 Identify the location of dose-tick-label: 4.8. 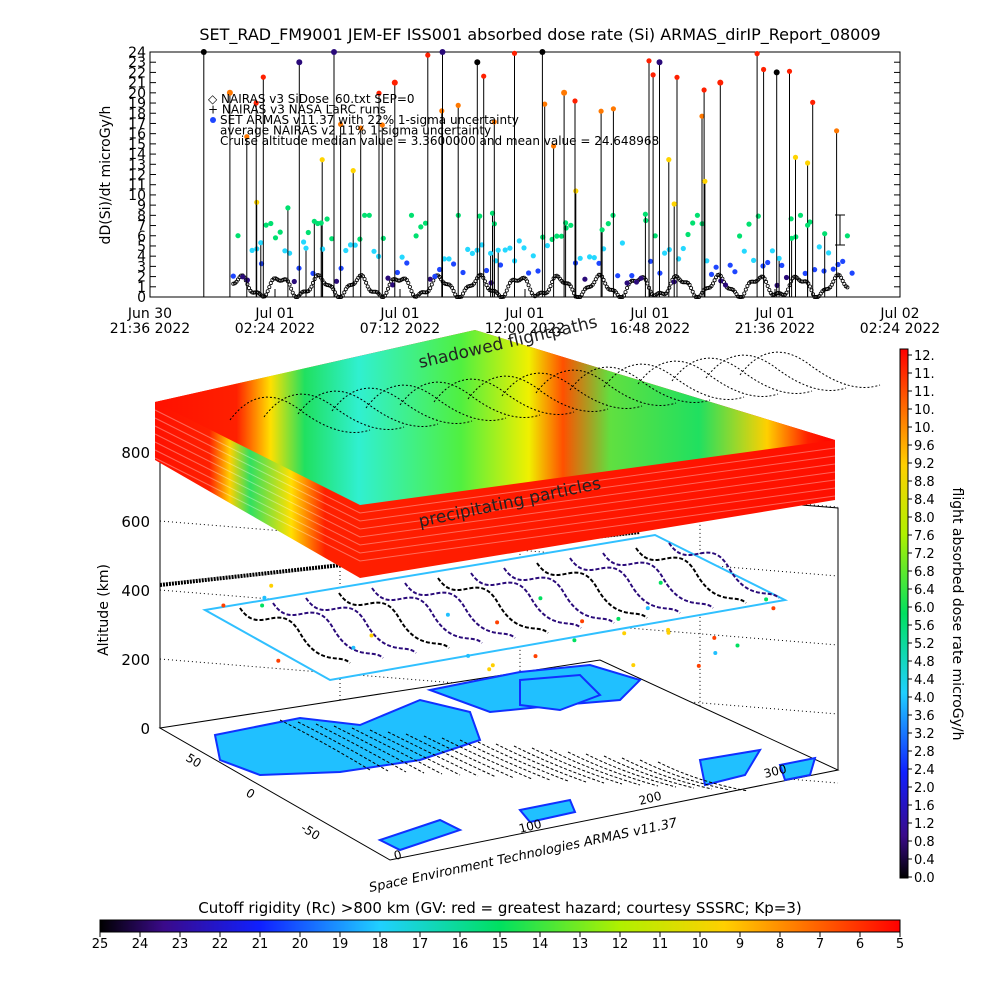
(924, 662).